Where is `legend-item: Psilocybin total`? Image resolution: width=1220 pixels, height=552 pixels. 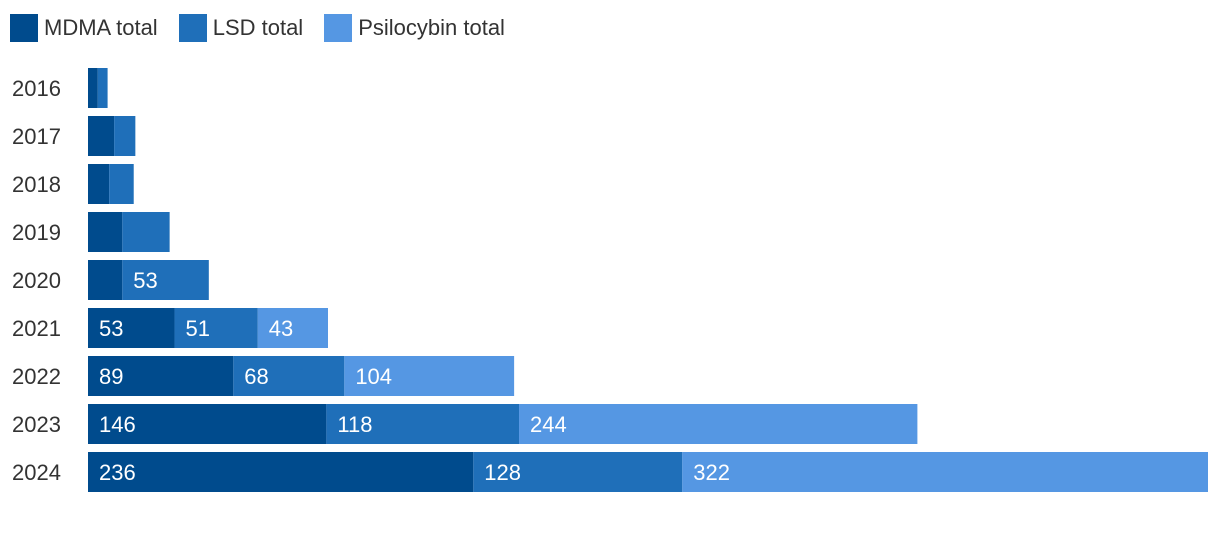 legend-item: Psilocybin total is located at coordinates (414, 28).